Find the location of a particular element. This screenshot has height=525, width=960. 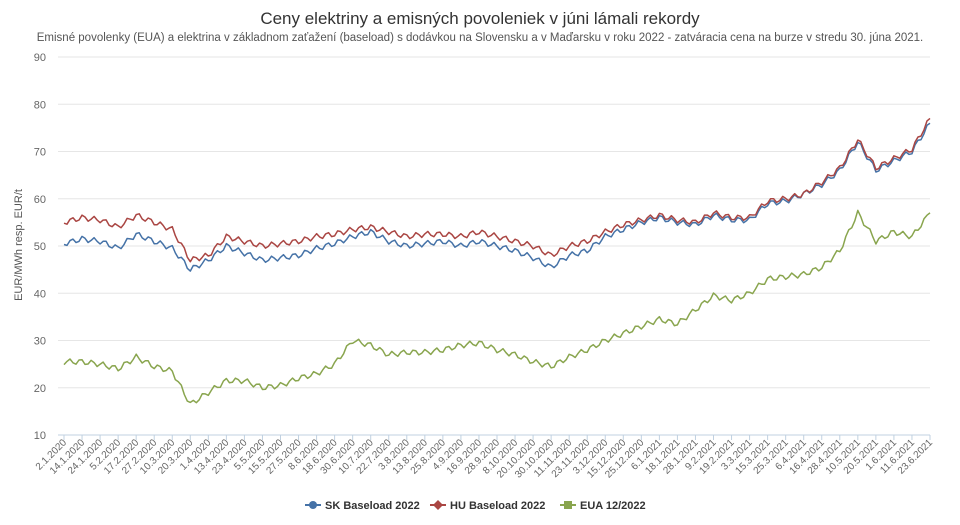

y-tick-label: 10 is located at coordinates (40, 436).